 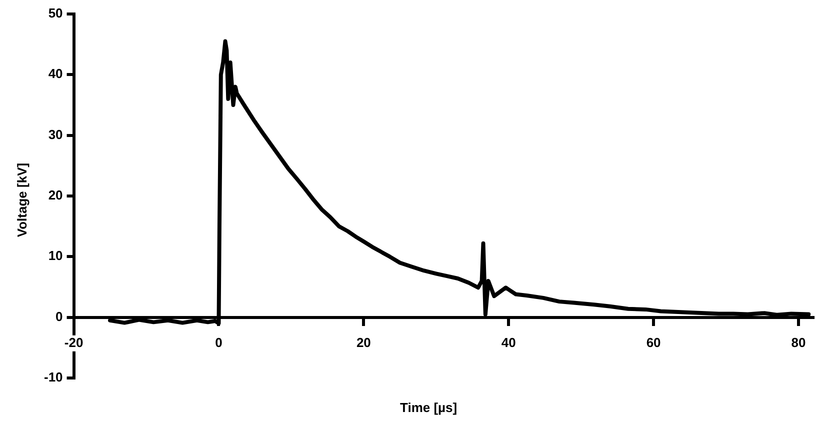 I want to click on x-axis-title: Time [µs], so click(x=429, y=407).